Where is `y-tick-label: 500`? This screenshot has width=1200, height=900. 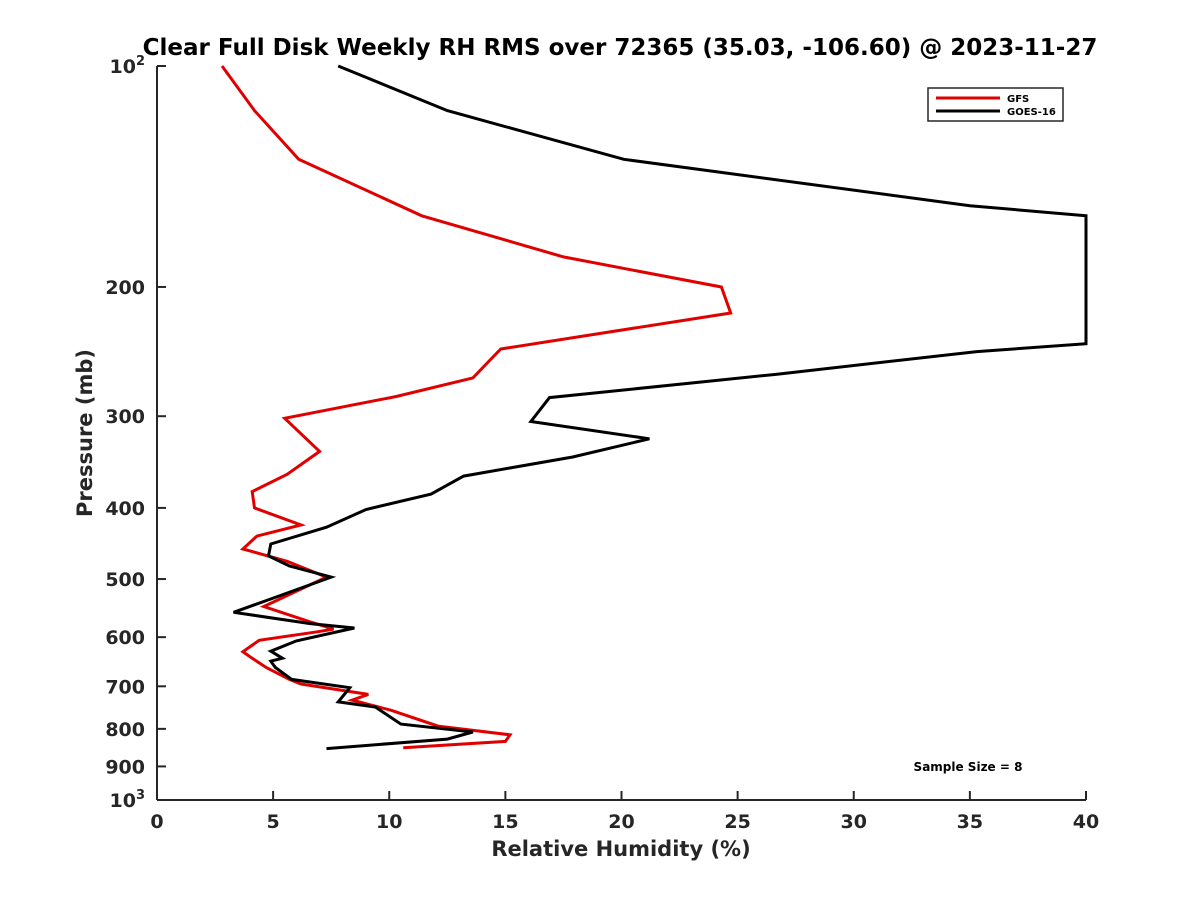
y-tick-label: 500 is located at coordinates (125, 580).